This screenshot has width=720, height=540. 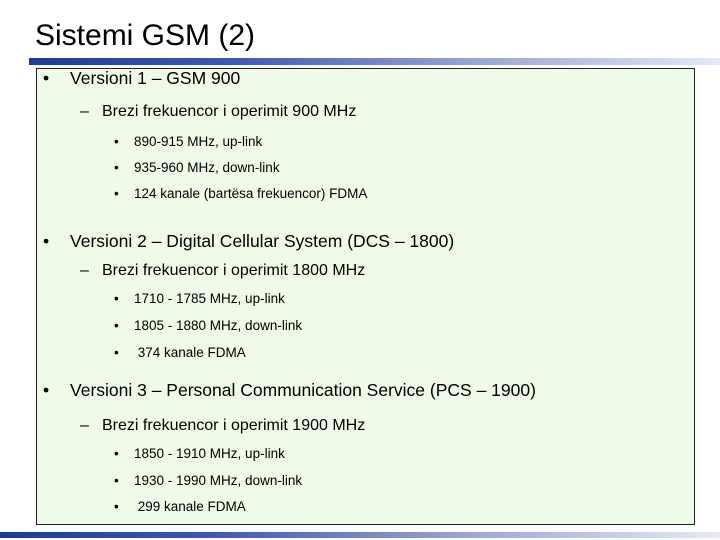 What do you see at coordinates (209, 453) in the screenshot?
I see `item-text: 1850 - 1910 MHz, up-link` at bounding box center [209, 453].